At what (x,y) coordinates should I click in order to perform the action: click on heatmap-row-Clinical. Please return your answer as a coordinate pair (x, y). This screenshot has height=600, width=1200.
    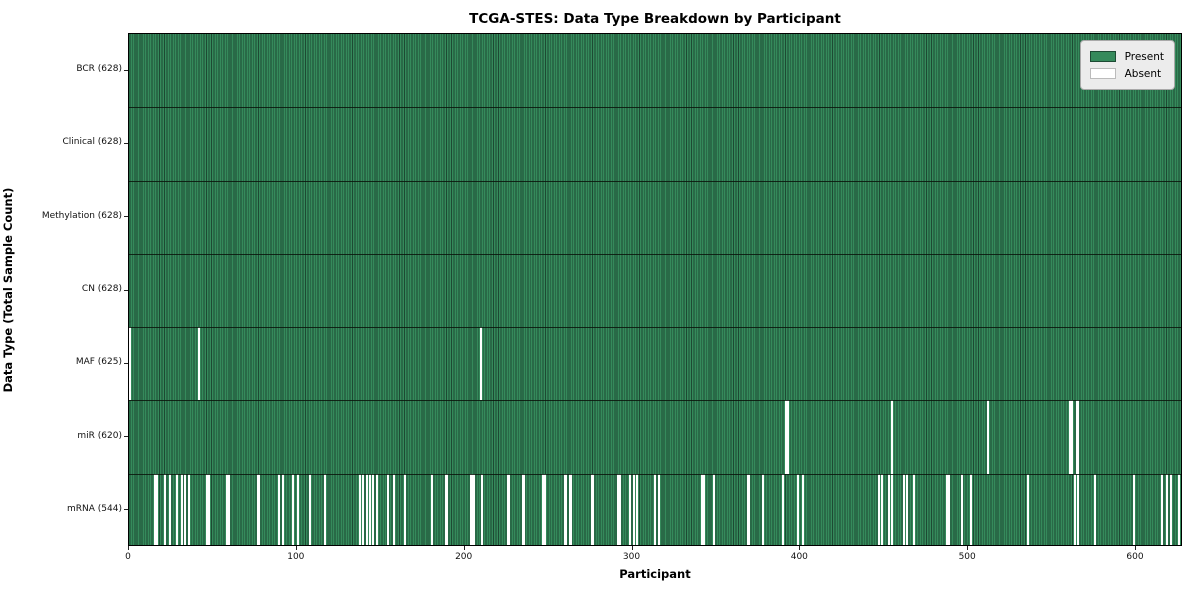
    Looking at the image, I should click on (655, 144).